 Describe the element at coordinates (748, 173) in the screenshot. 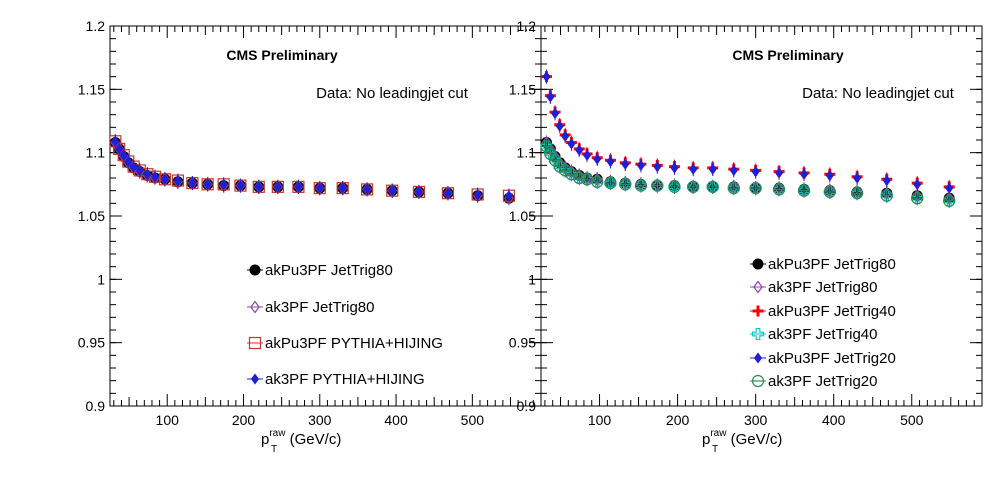

I see `series-ak3pf-jettrig40` at that location.